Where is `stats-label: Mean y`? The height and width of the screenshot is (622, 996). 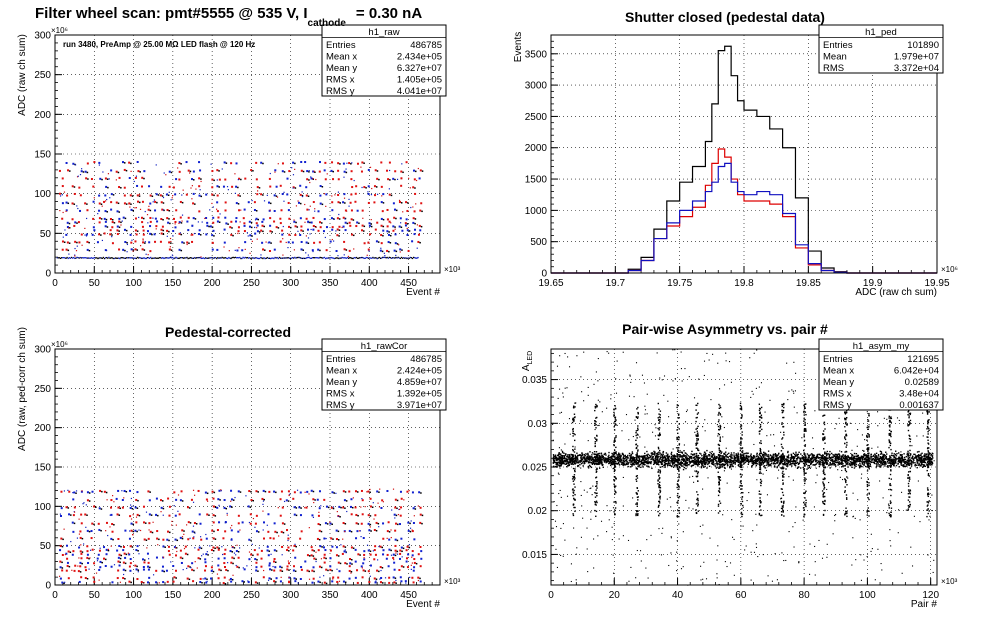 stats-label: Mean y is located at coordinates (341, 382).